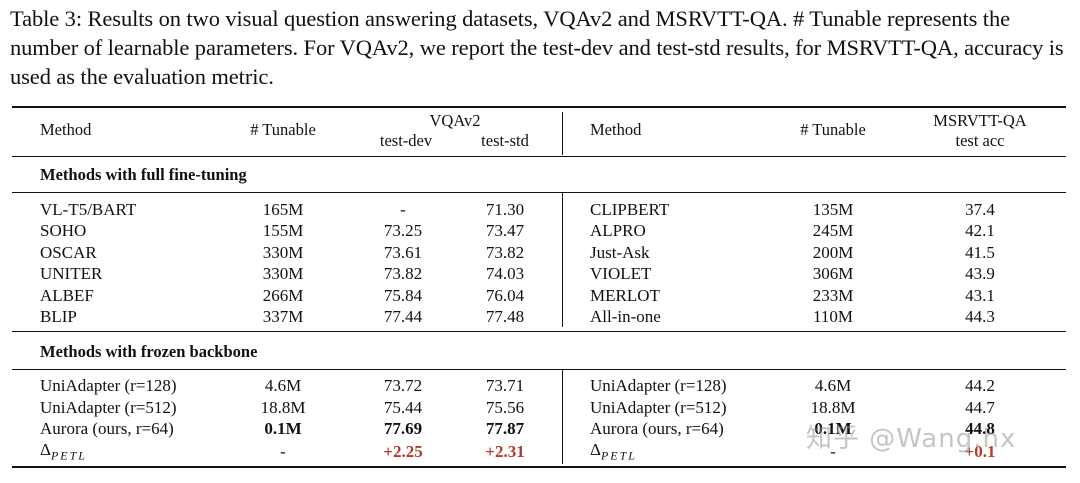 This screenshot has width=1080, height=483. What do you see at coordinates (658, 385) in the screenshot?
I see `cell-method-right: UniAdapter (r=128)` at bounding box center [658, 385].